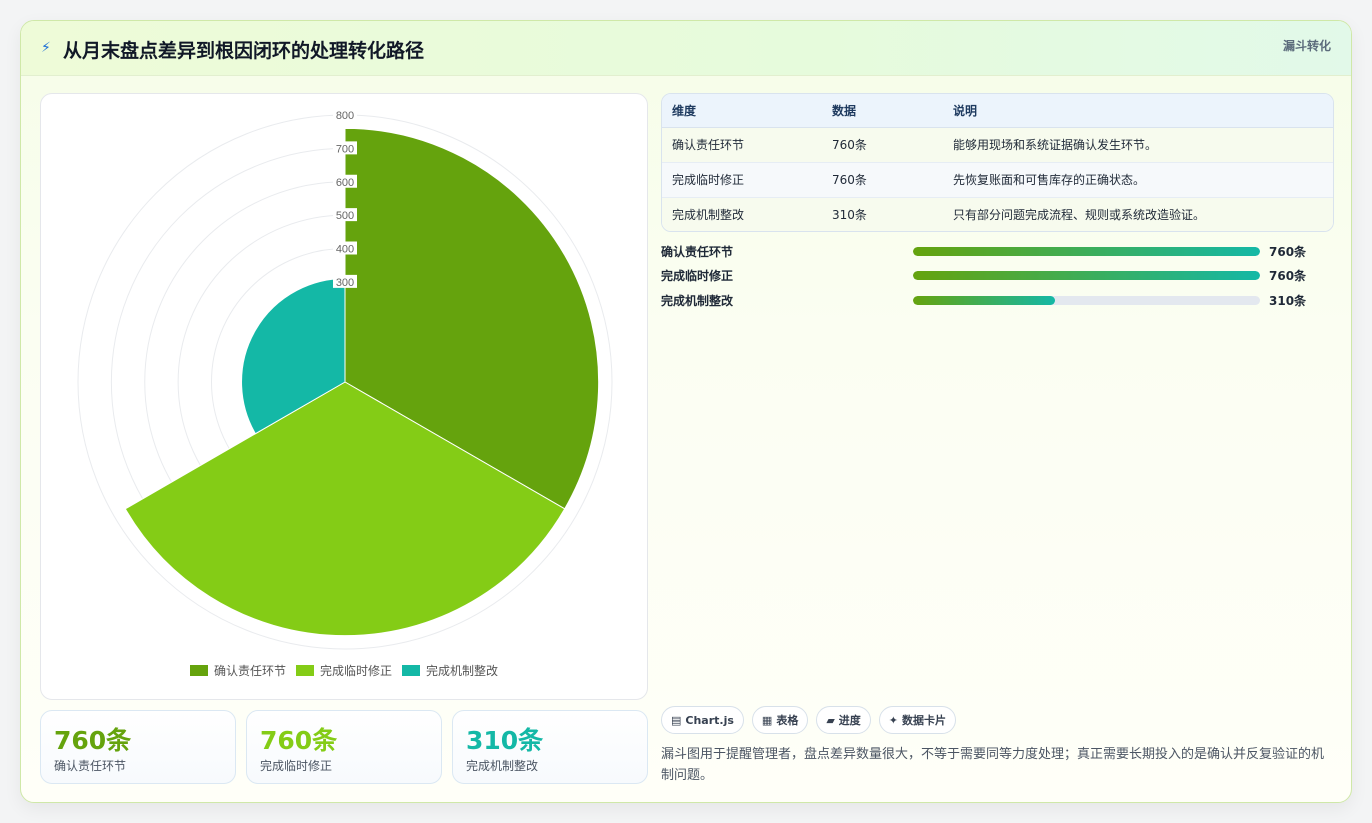 This screenshot has width=1372, height=823. What do you see at coordinates (138, 747) in the screenshot?
I see `stat-card-responsibility: 760条 确认责任环节` at bounding box center [138, 747].